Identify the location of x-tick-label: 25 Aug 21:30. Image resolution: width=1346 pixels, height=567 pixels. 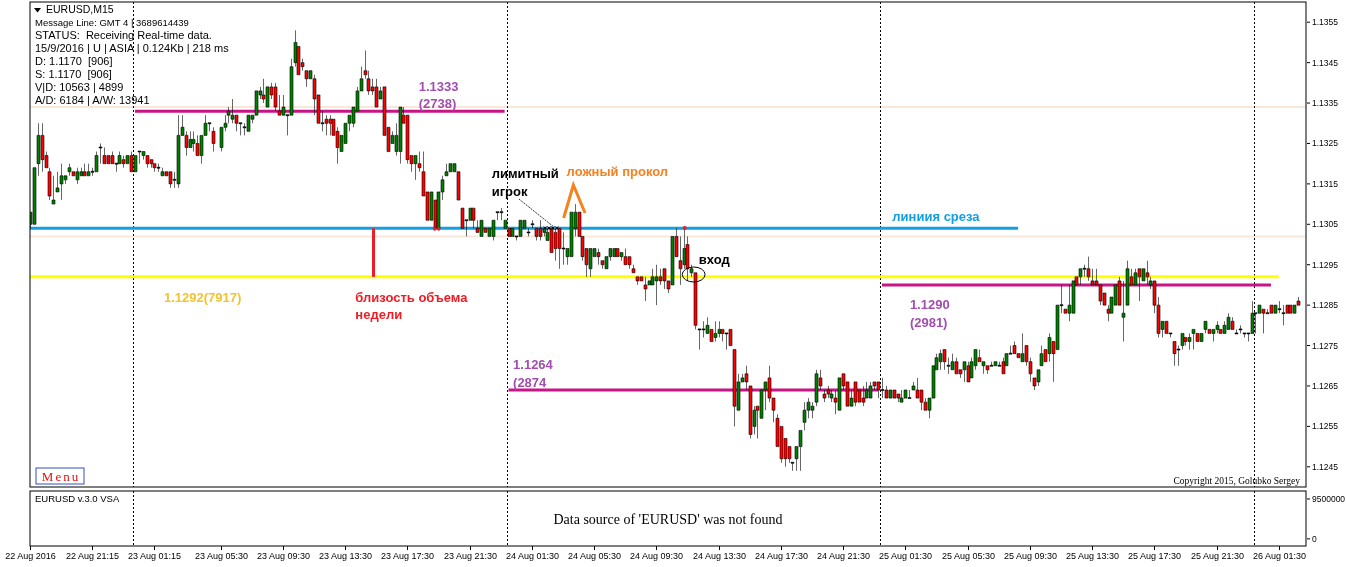
(1217, 556).